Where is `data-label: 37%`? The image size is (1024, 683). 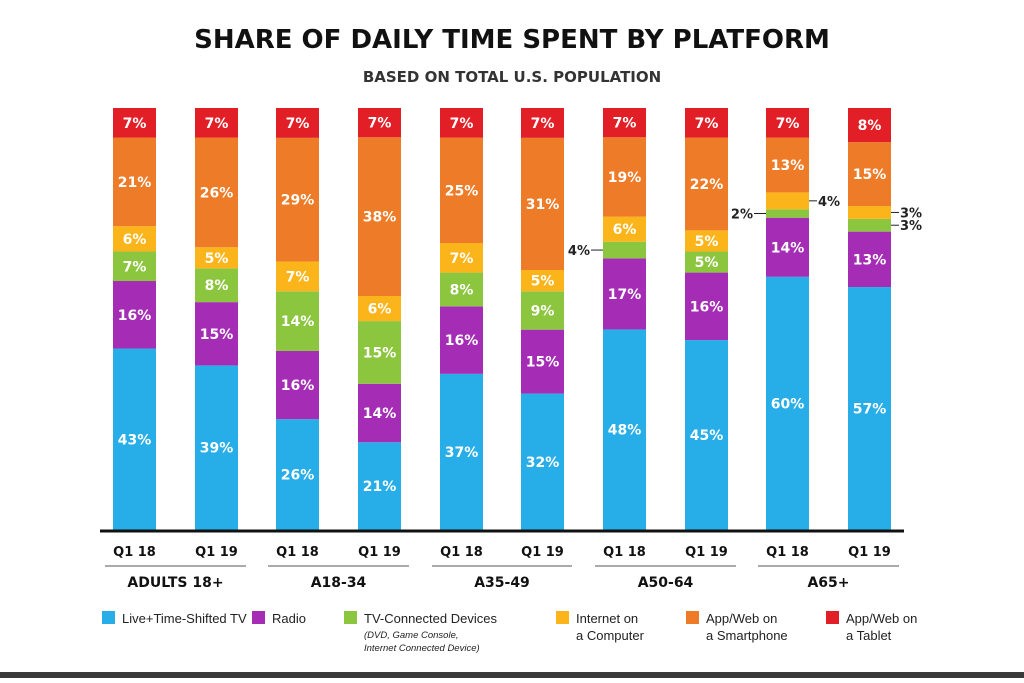
data-label: 37% is located at coordinates (462, 453).